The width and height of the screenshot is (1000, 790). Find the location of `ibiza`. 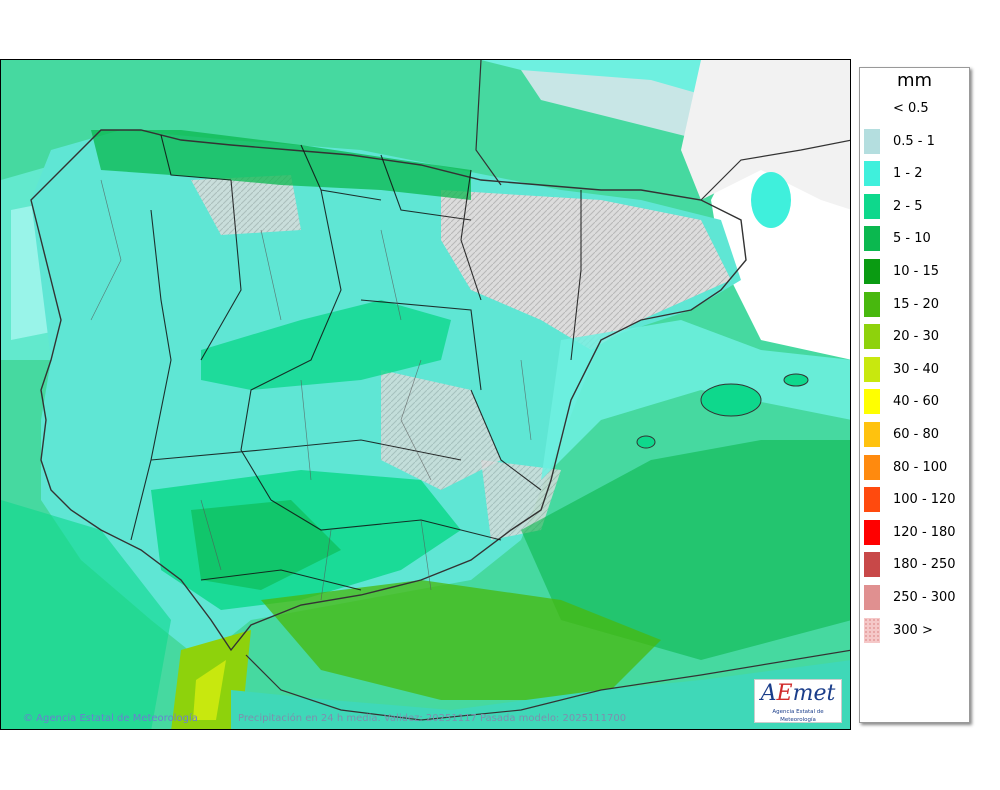

ibiza is located at coordinates (646, 442).